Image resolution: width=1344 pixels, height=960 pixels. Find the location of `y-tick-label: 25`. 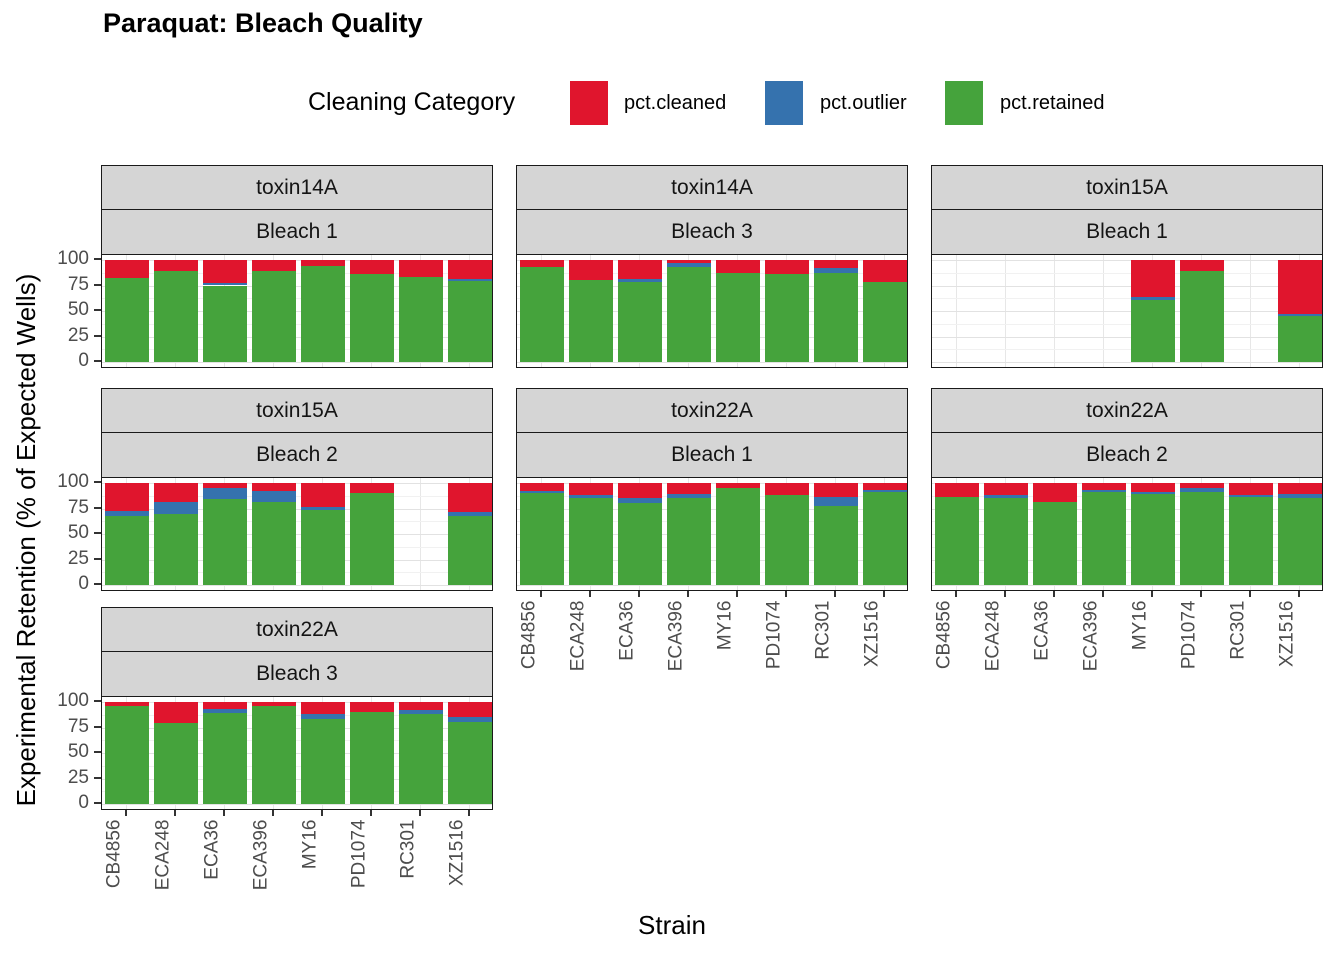

y-tick-label: 25 is located at coordinates (78, 558).